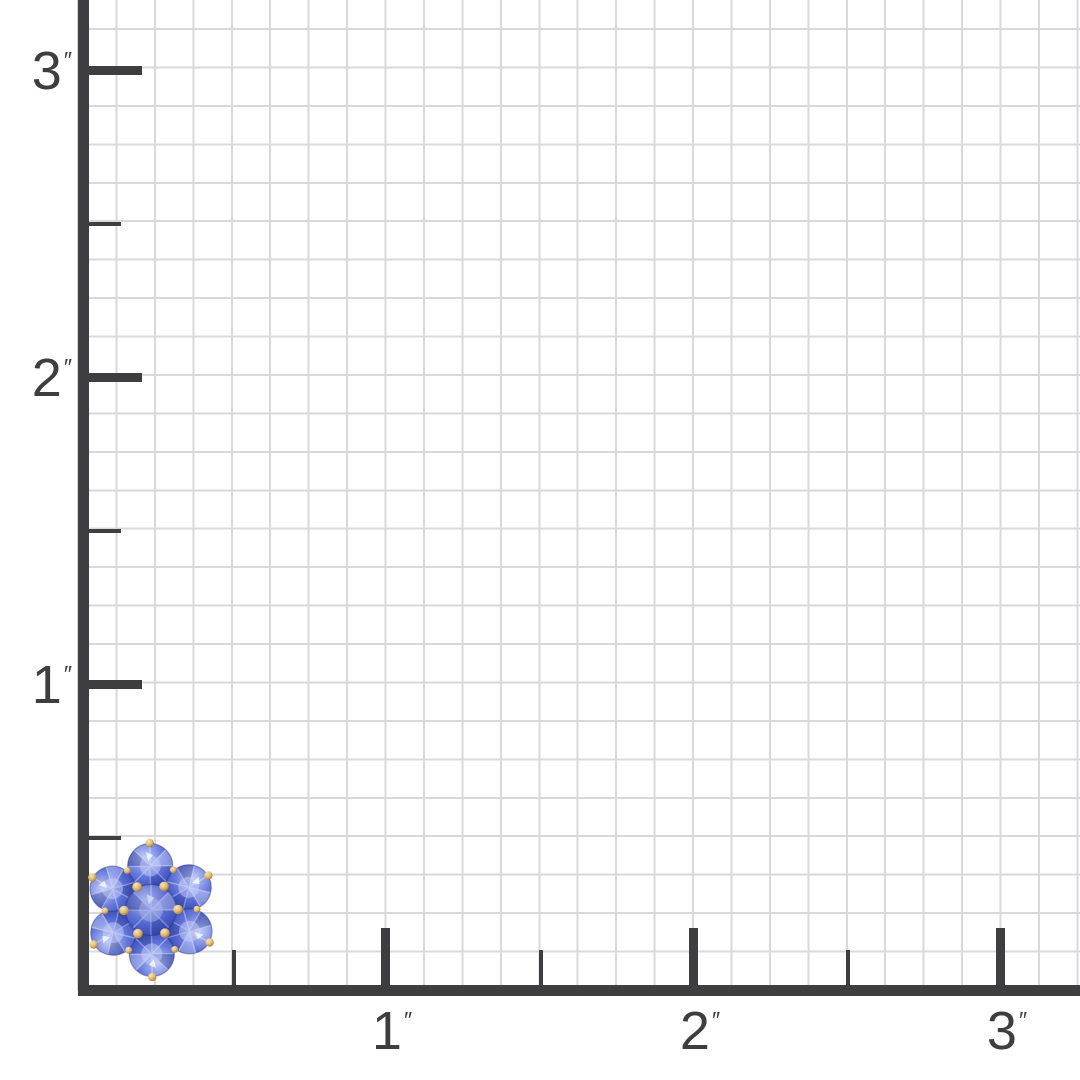  Describe the element at coordinates (46, 378) in the screenshot. I see `y-label-2-number: 2` at that location.